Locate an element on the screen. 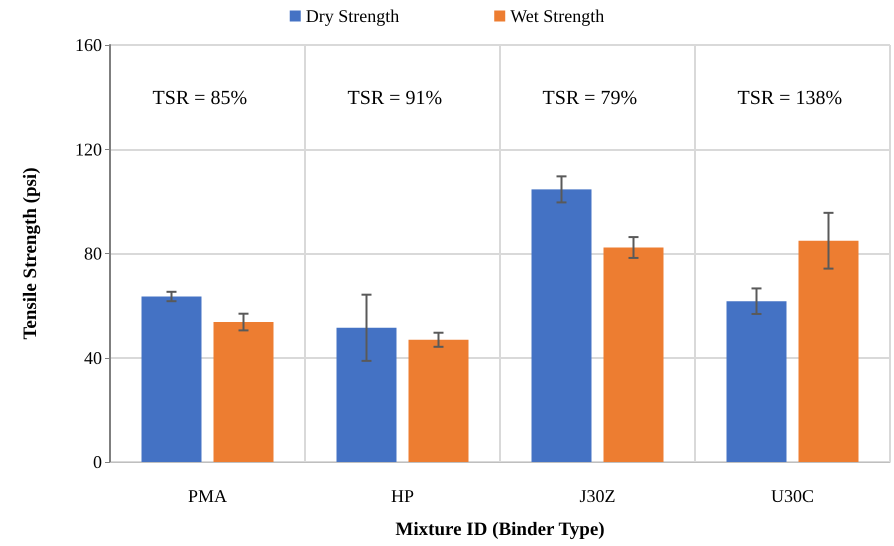 The width and height of the screenshot is (894, 546). annotation: TSR = 79% is located at coordinates (590, 98).